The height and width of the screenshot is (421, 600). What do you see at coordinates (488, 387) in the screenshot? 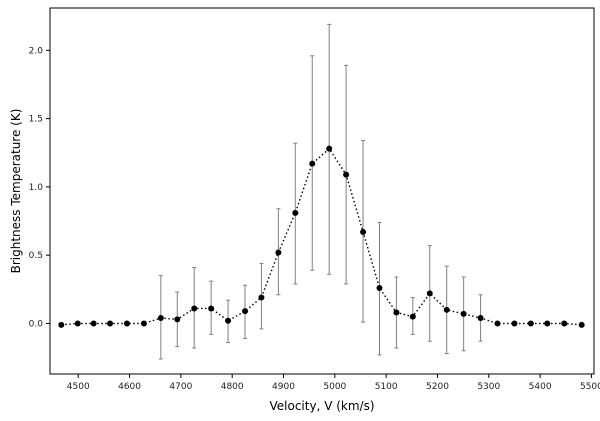
I see `x-tick-label: 5300` at bounding box center [488, 387].